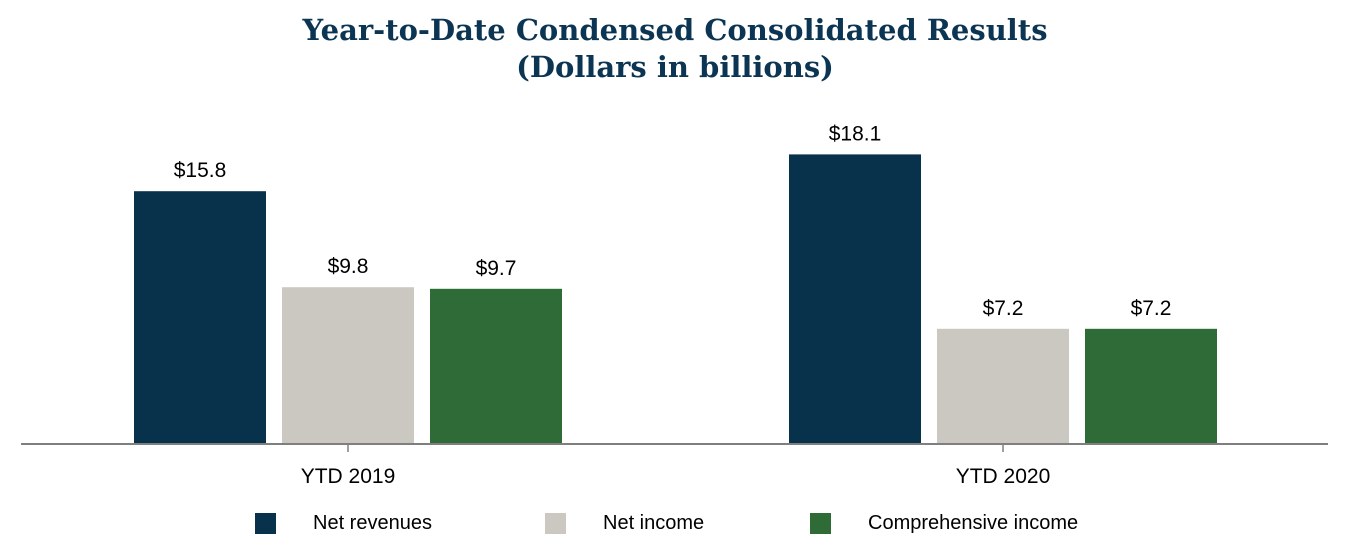 The width and height of the screenshot is (1350, 546). Describe the element at coordinates (855, 133) in the screenshot. I see `data-label-net-revenues-ytd-2020: $18.1` at that location.